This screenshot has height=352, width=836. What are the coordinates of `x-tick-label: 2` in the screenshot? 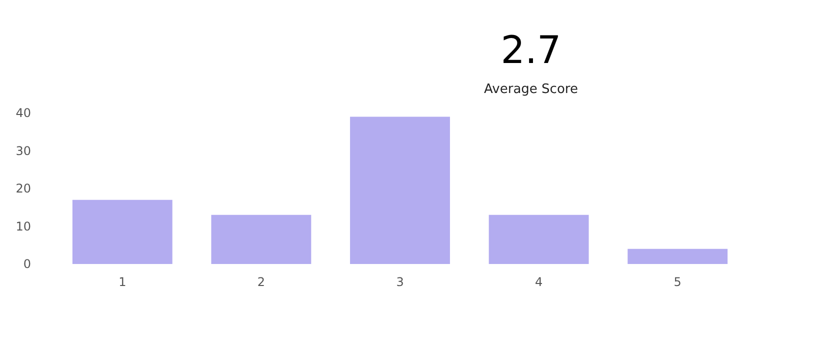 It's located at (261, 282).